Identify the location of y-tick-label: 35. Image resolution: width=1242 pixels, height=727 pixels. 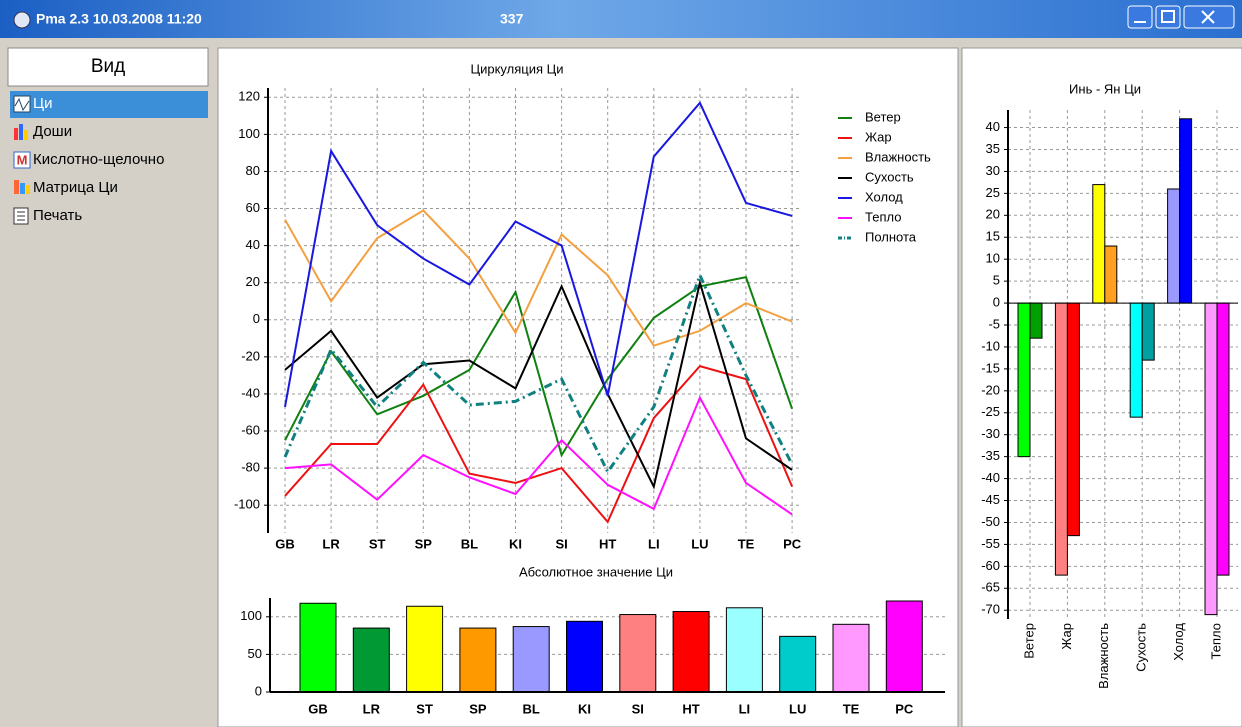
(993, 148).